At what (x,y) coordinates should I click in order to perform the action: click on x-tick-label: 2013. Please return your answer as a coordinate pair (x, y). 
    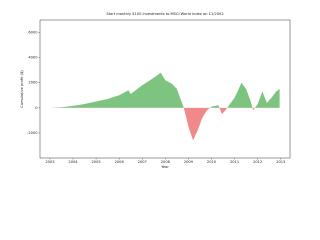
    Looking at the image, I should click on (280, 162).